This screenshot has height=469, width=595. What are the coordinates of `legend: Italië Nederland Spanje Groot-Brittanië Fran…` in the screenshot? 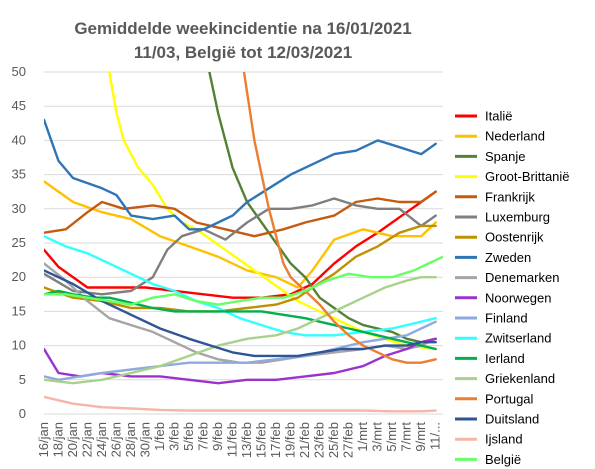 It's located at (512, 288).